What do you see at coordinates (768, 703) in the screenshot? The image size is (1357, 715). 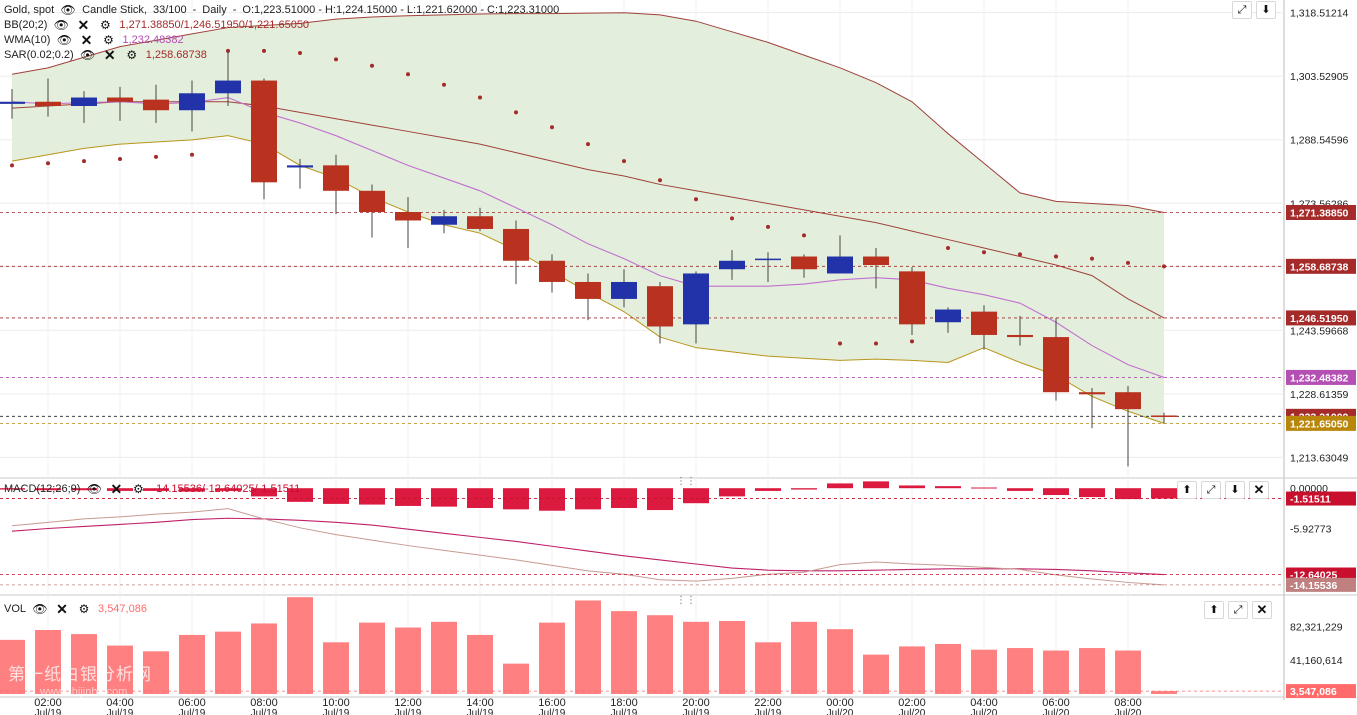 I see `x-time-label: 22:00` at bounding box center [768, 703].